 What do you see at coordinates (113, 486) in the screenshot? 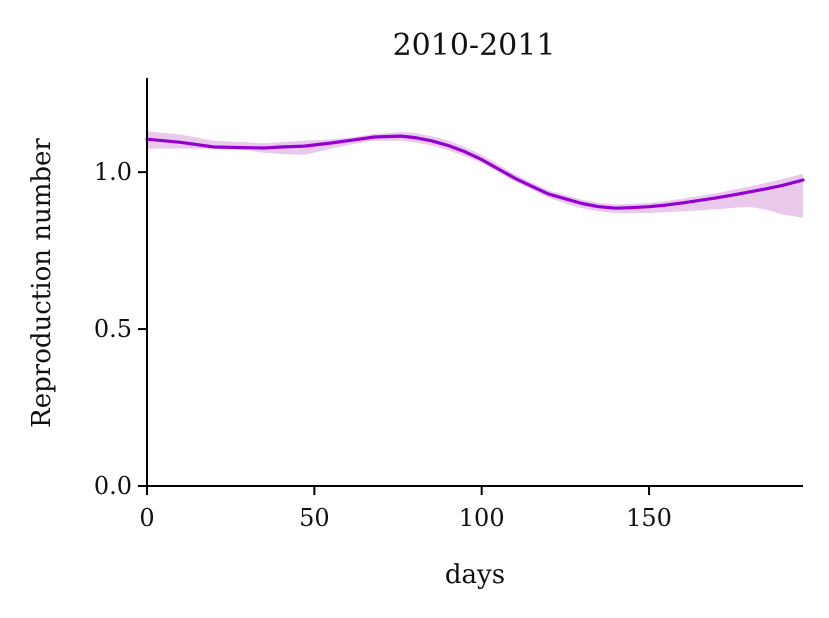
I see `y-tick-label: 0.0` at bounding box center [113, 486].